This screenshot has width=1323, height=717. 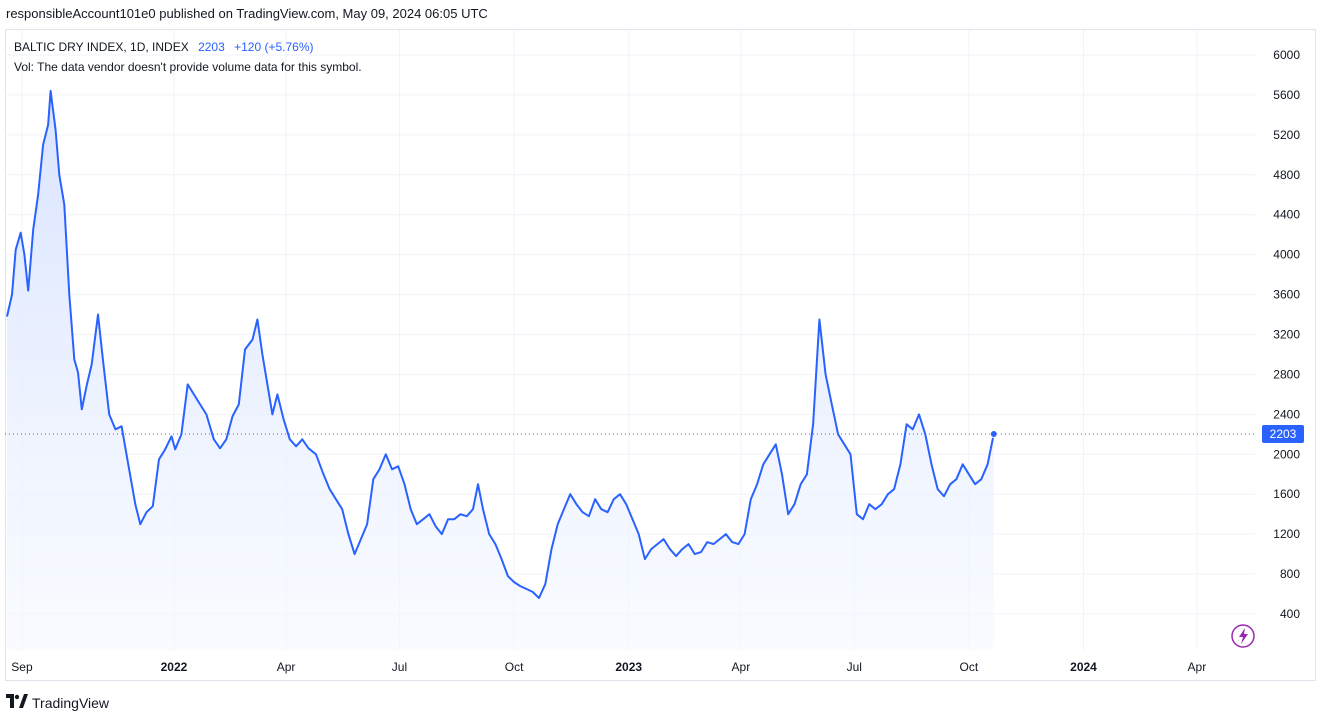 What do you see at coordinates (1290, 614) in the screenshot?
I see `y-tick-label: 400` at bounding box center [1290, 614].